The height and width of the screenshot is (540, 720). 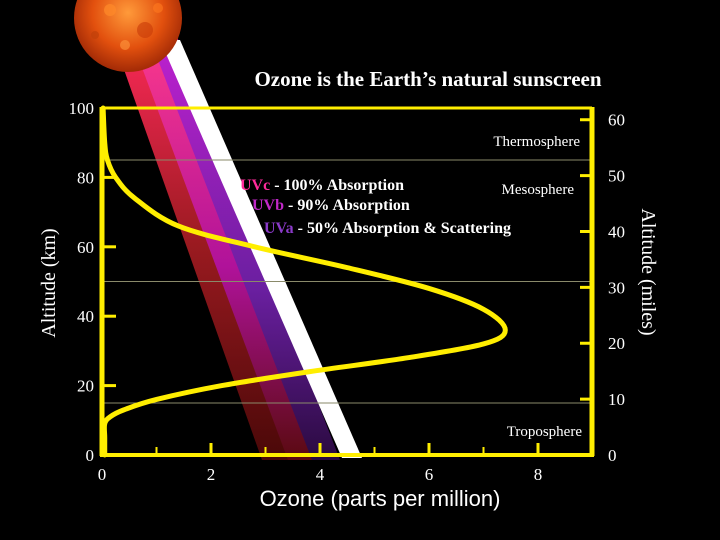 What do you see at coordinates (380, 498) in the screenshot?
I see `x-axis-label: Ozone (parts per million)` at bounding box center [380, 498].